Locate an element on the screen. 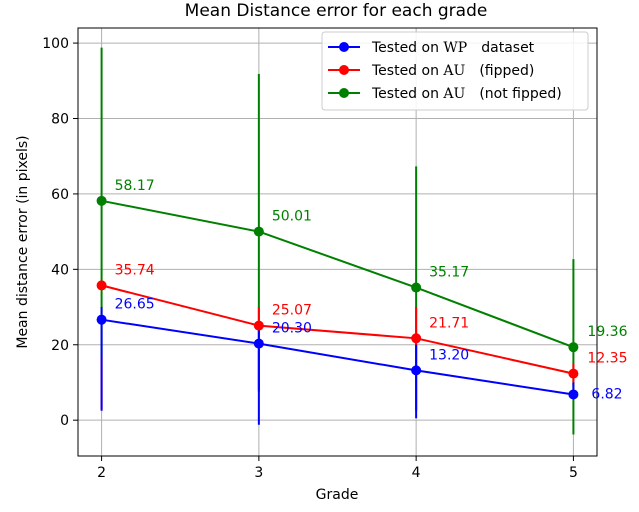  data-label: 20.30 is located at coordinates (292, 329).